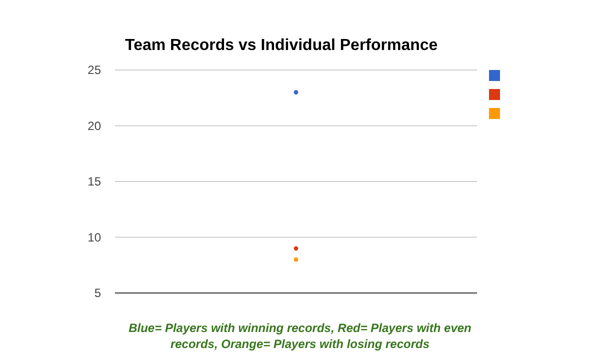 This screenshot has height=364, width=589. What do you see at coordinates (300, 336) in the screenshot?
I see `text: Blue= Players with winning records, Red= Players with even records, Orange= Players with losing records` at bounding box center [300, 336].